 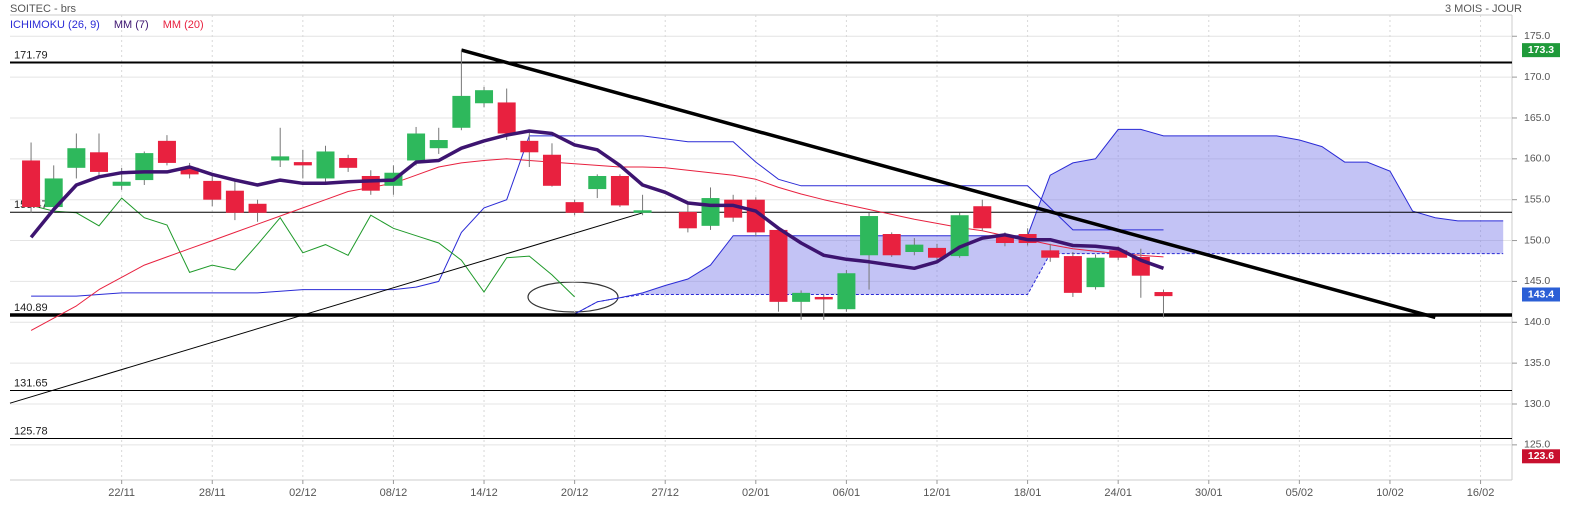 I want to click on x-tick-label: 14/12, so click(x=484, y=493).